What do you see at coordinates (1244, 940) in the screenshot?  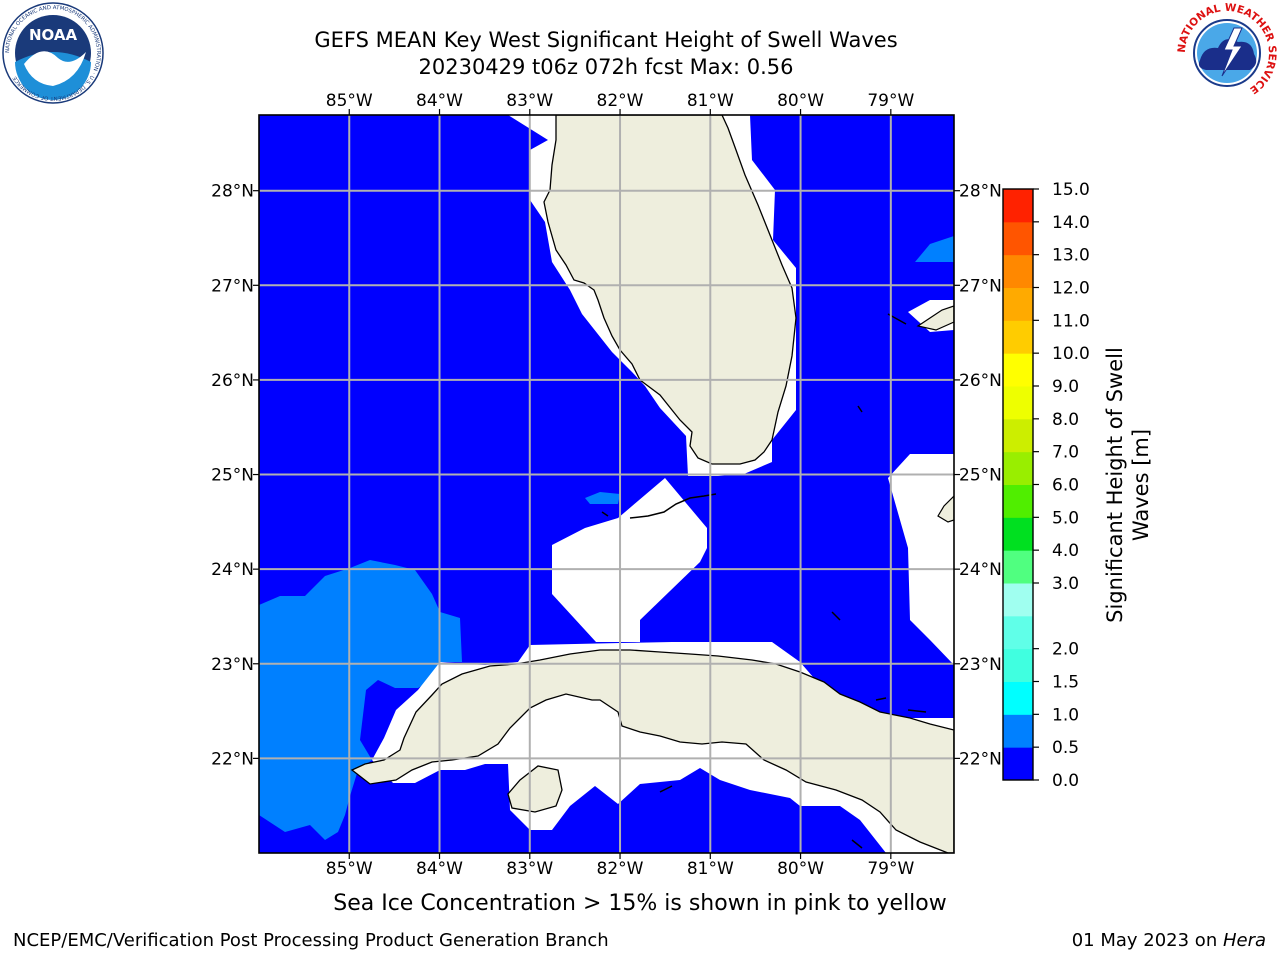 I see `footer-host: Hera` at bounding box center [1244, 940].